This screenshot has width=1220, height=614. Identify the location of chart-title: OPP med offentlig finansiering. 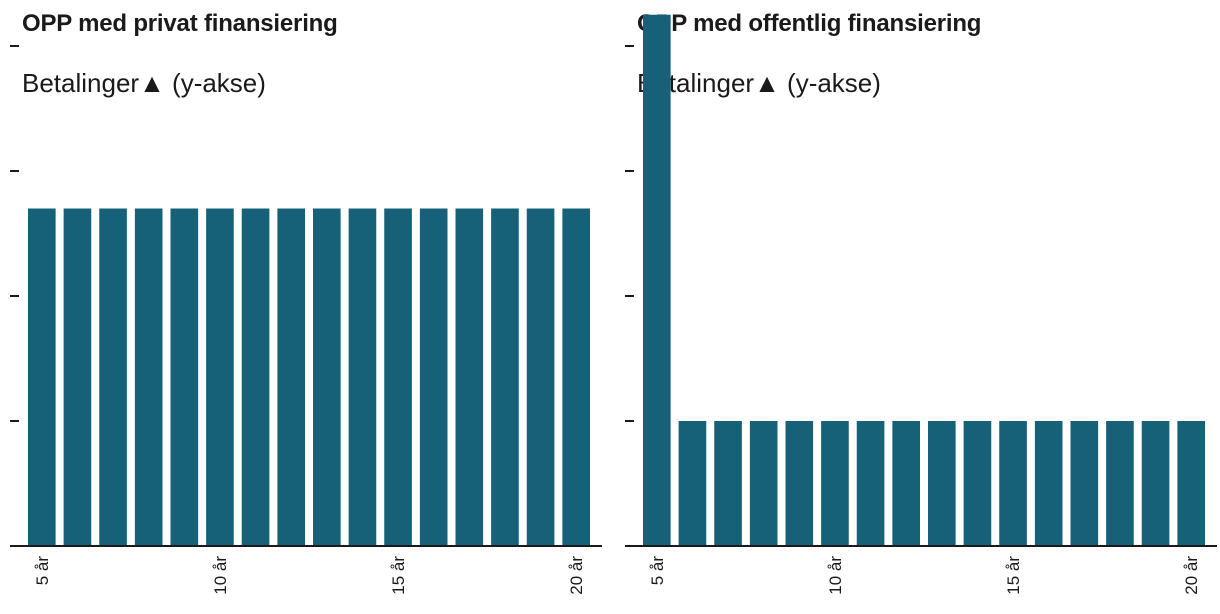
(809, 23).